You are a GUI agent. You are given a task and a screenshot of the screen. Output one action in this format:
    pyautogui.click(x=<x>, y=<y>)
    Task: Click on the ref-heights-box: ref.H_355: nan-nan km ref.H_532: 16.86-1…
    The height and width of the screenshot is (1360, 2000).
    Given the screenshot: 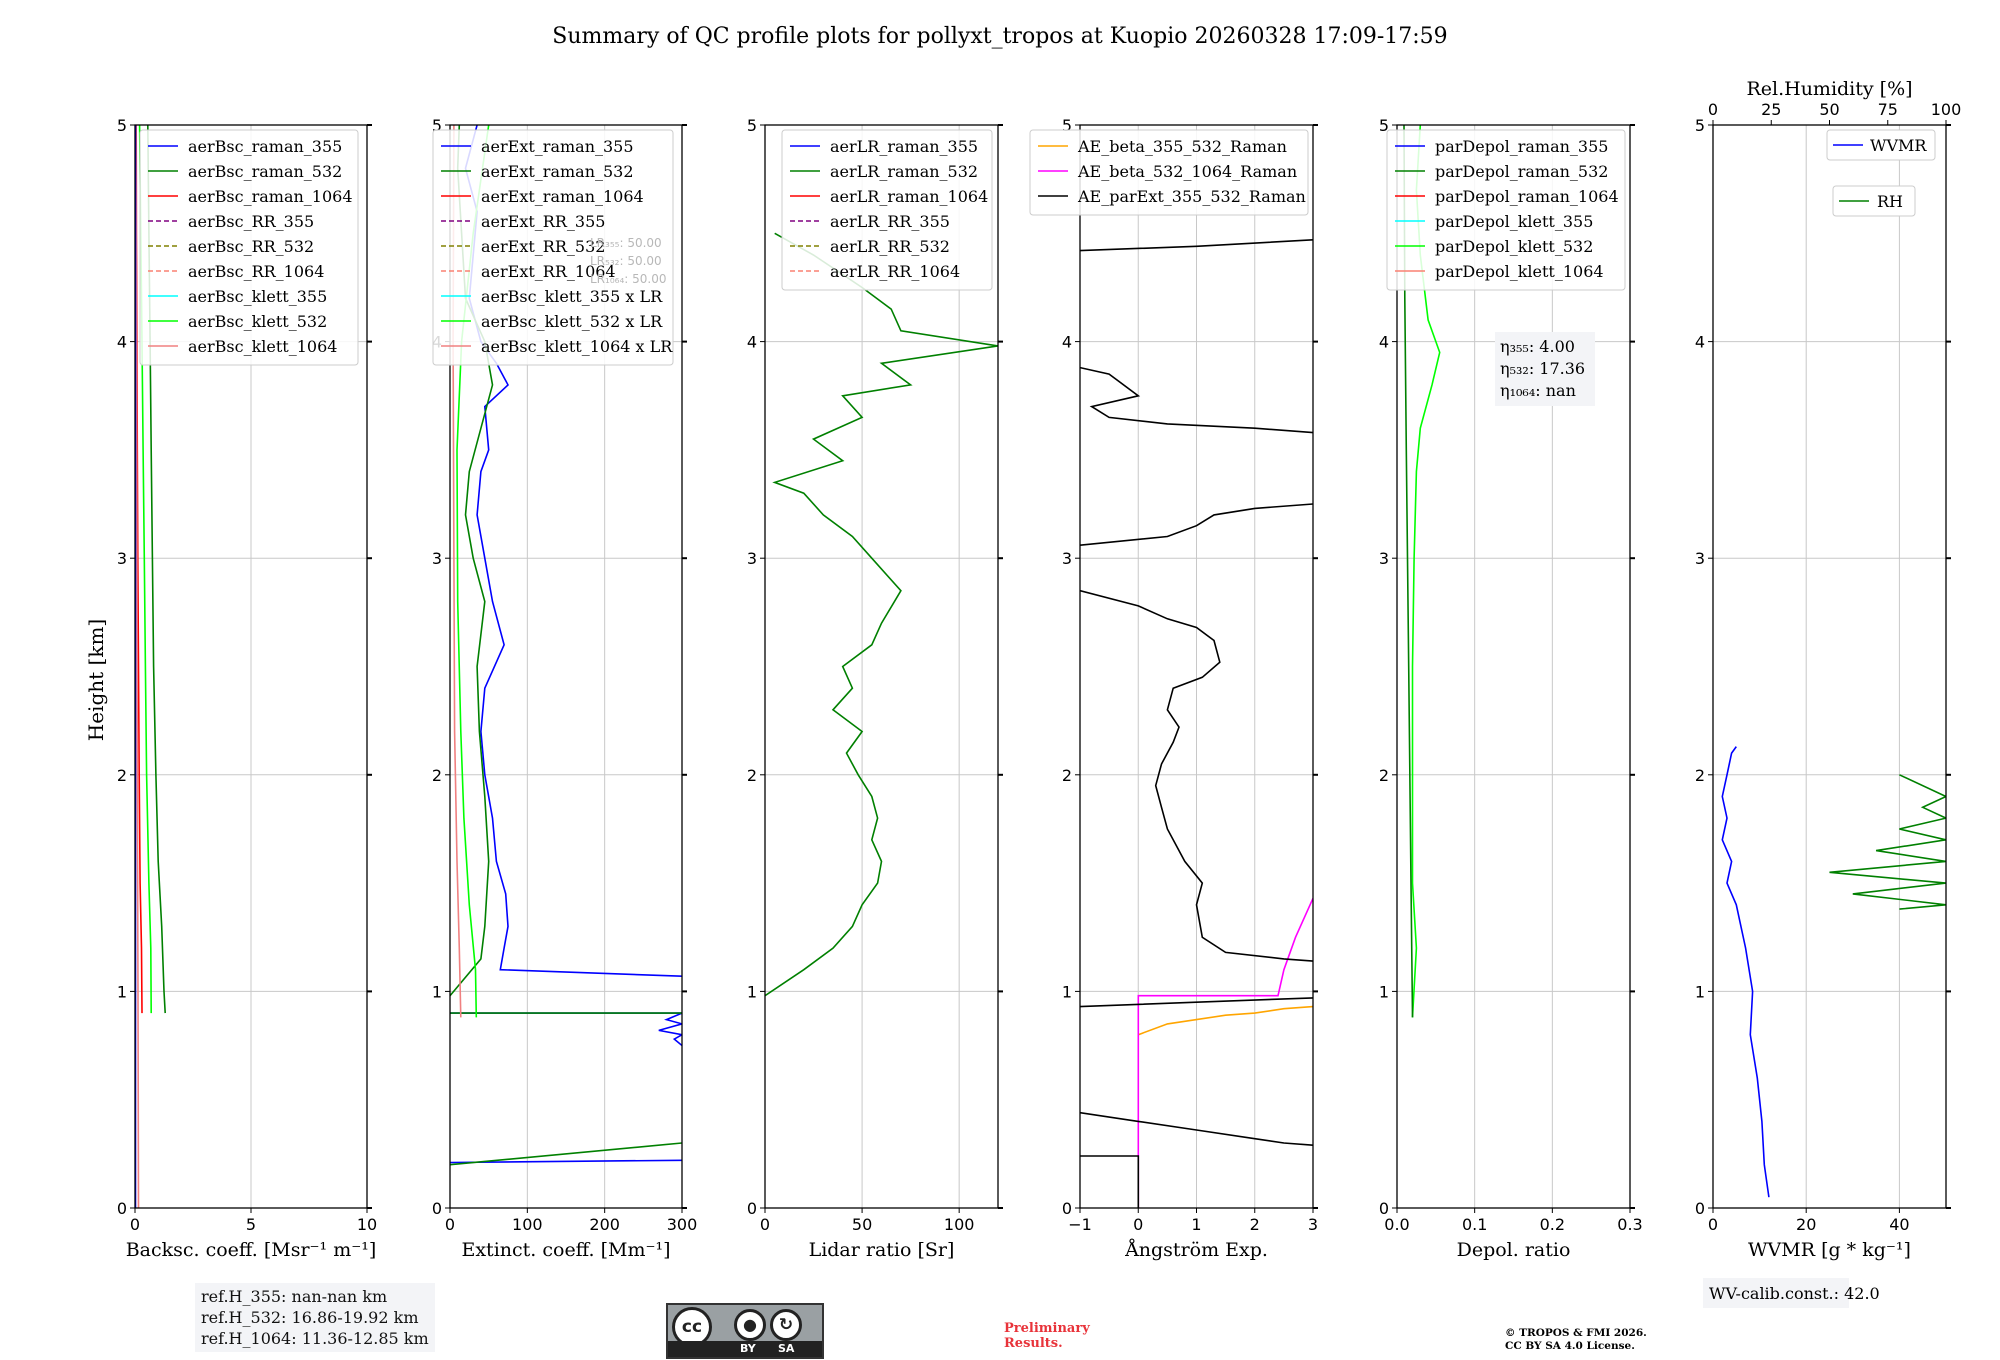 What is the action you would take?
    pyautogui.click(x=315, y=1317)
    